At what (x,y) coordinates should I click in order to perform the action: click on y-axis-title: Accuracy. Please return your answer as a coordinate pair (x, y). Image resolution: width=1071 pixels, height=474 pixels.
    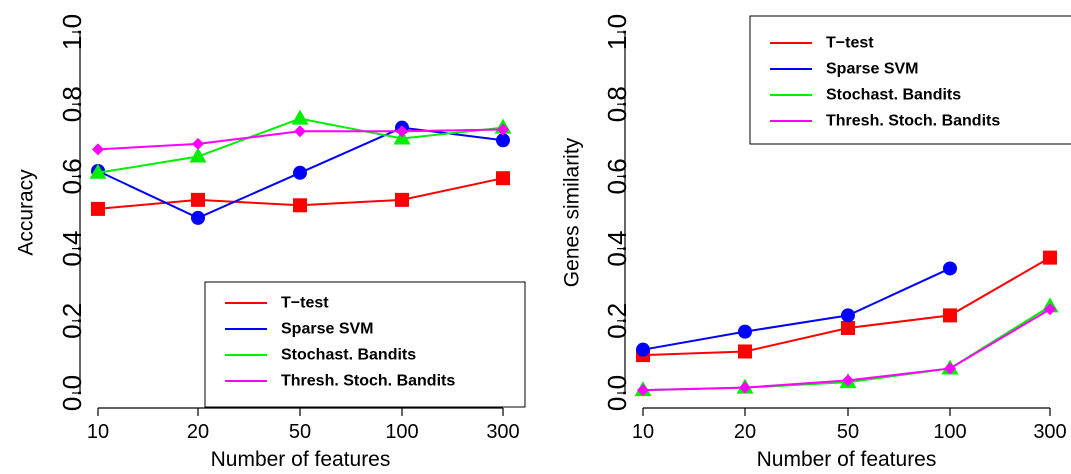
    Looking at the image, I should click on (26, 212).